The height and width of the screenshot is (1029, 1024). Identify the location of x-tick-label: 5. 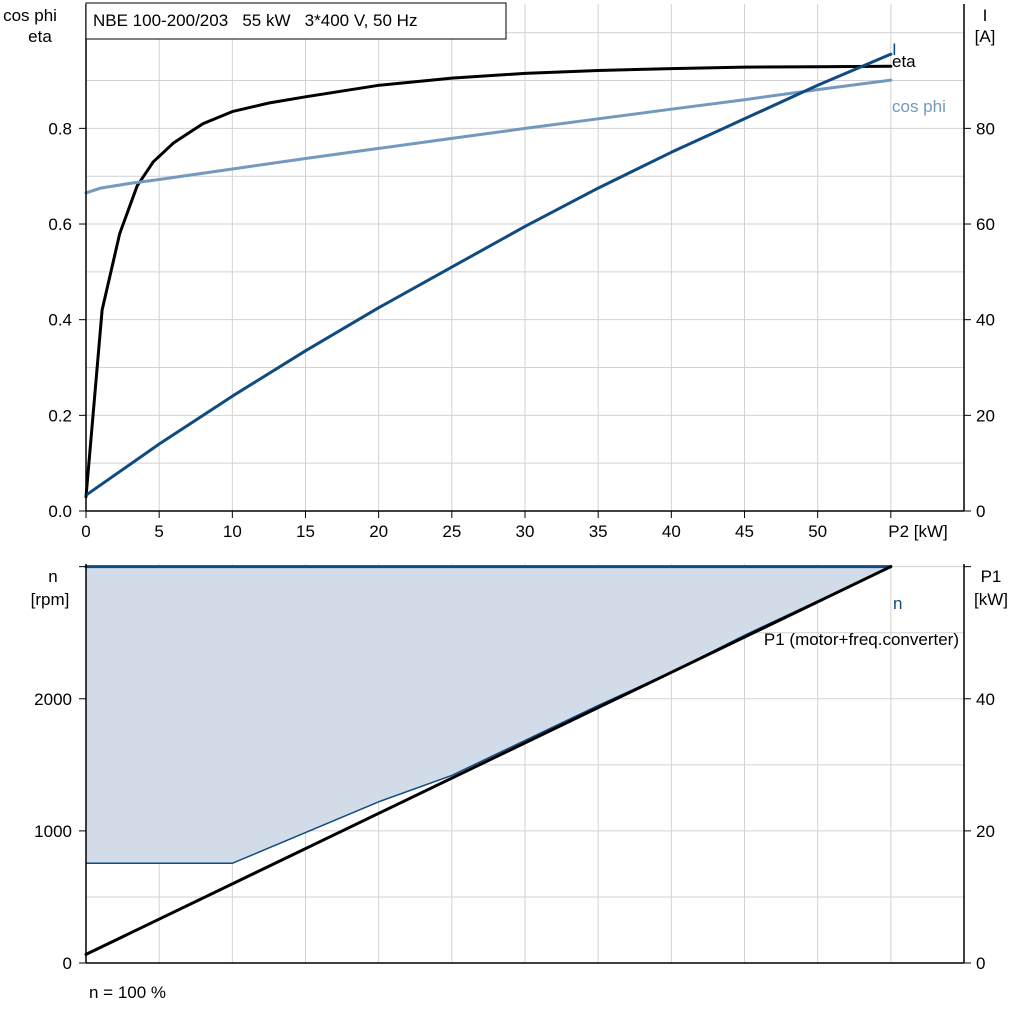
(158, 531).